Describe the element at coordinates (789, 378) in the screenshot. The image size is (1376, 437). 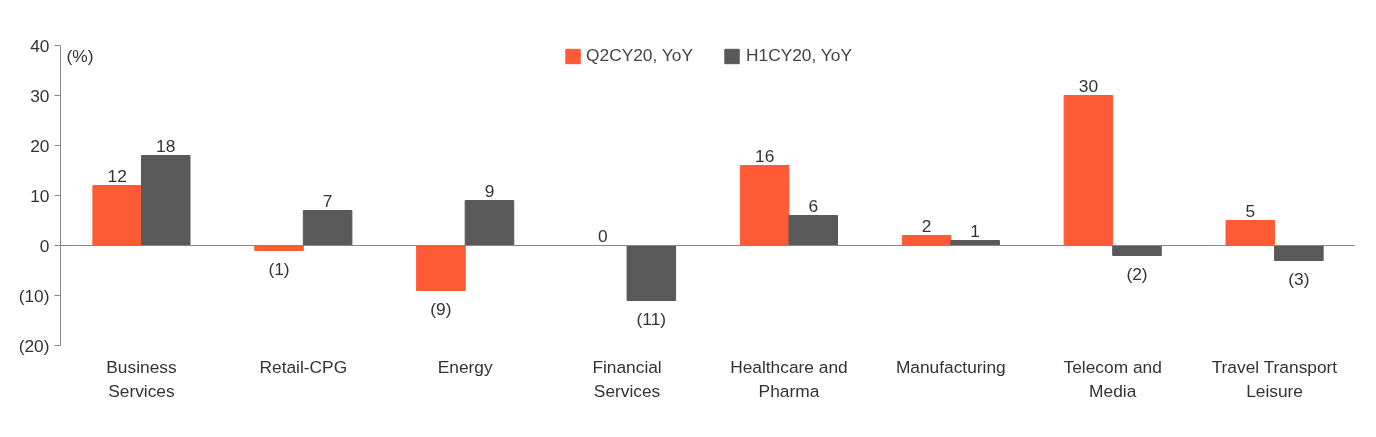
I see `x-tick-label: Healthcare and Pharma` at that location.